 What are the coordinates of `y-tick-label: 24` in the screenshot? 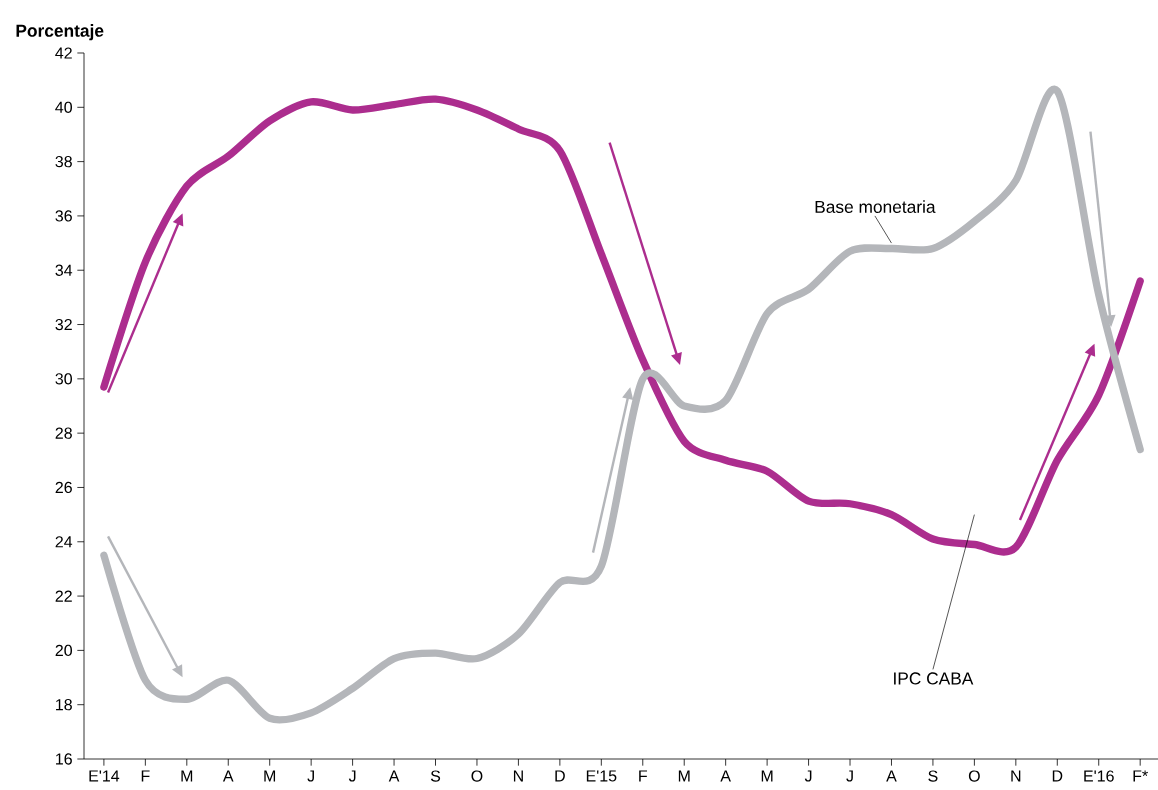 It's located at (64, 542).